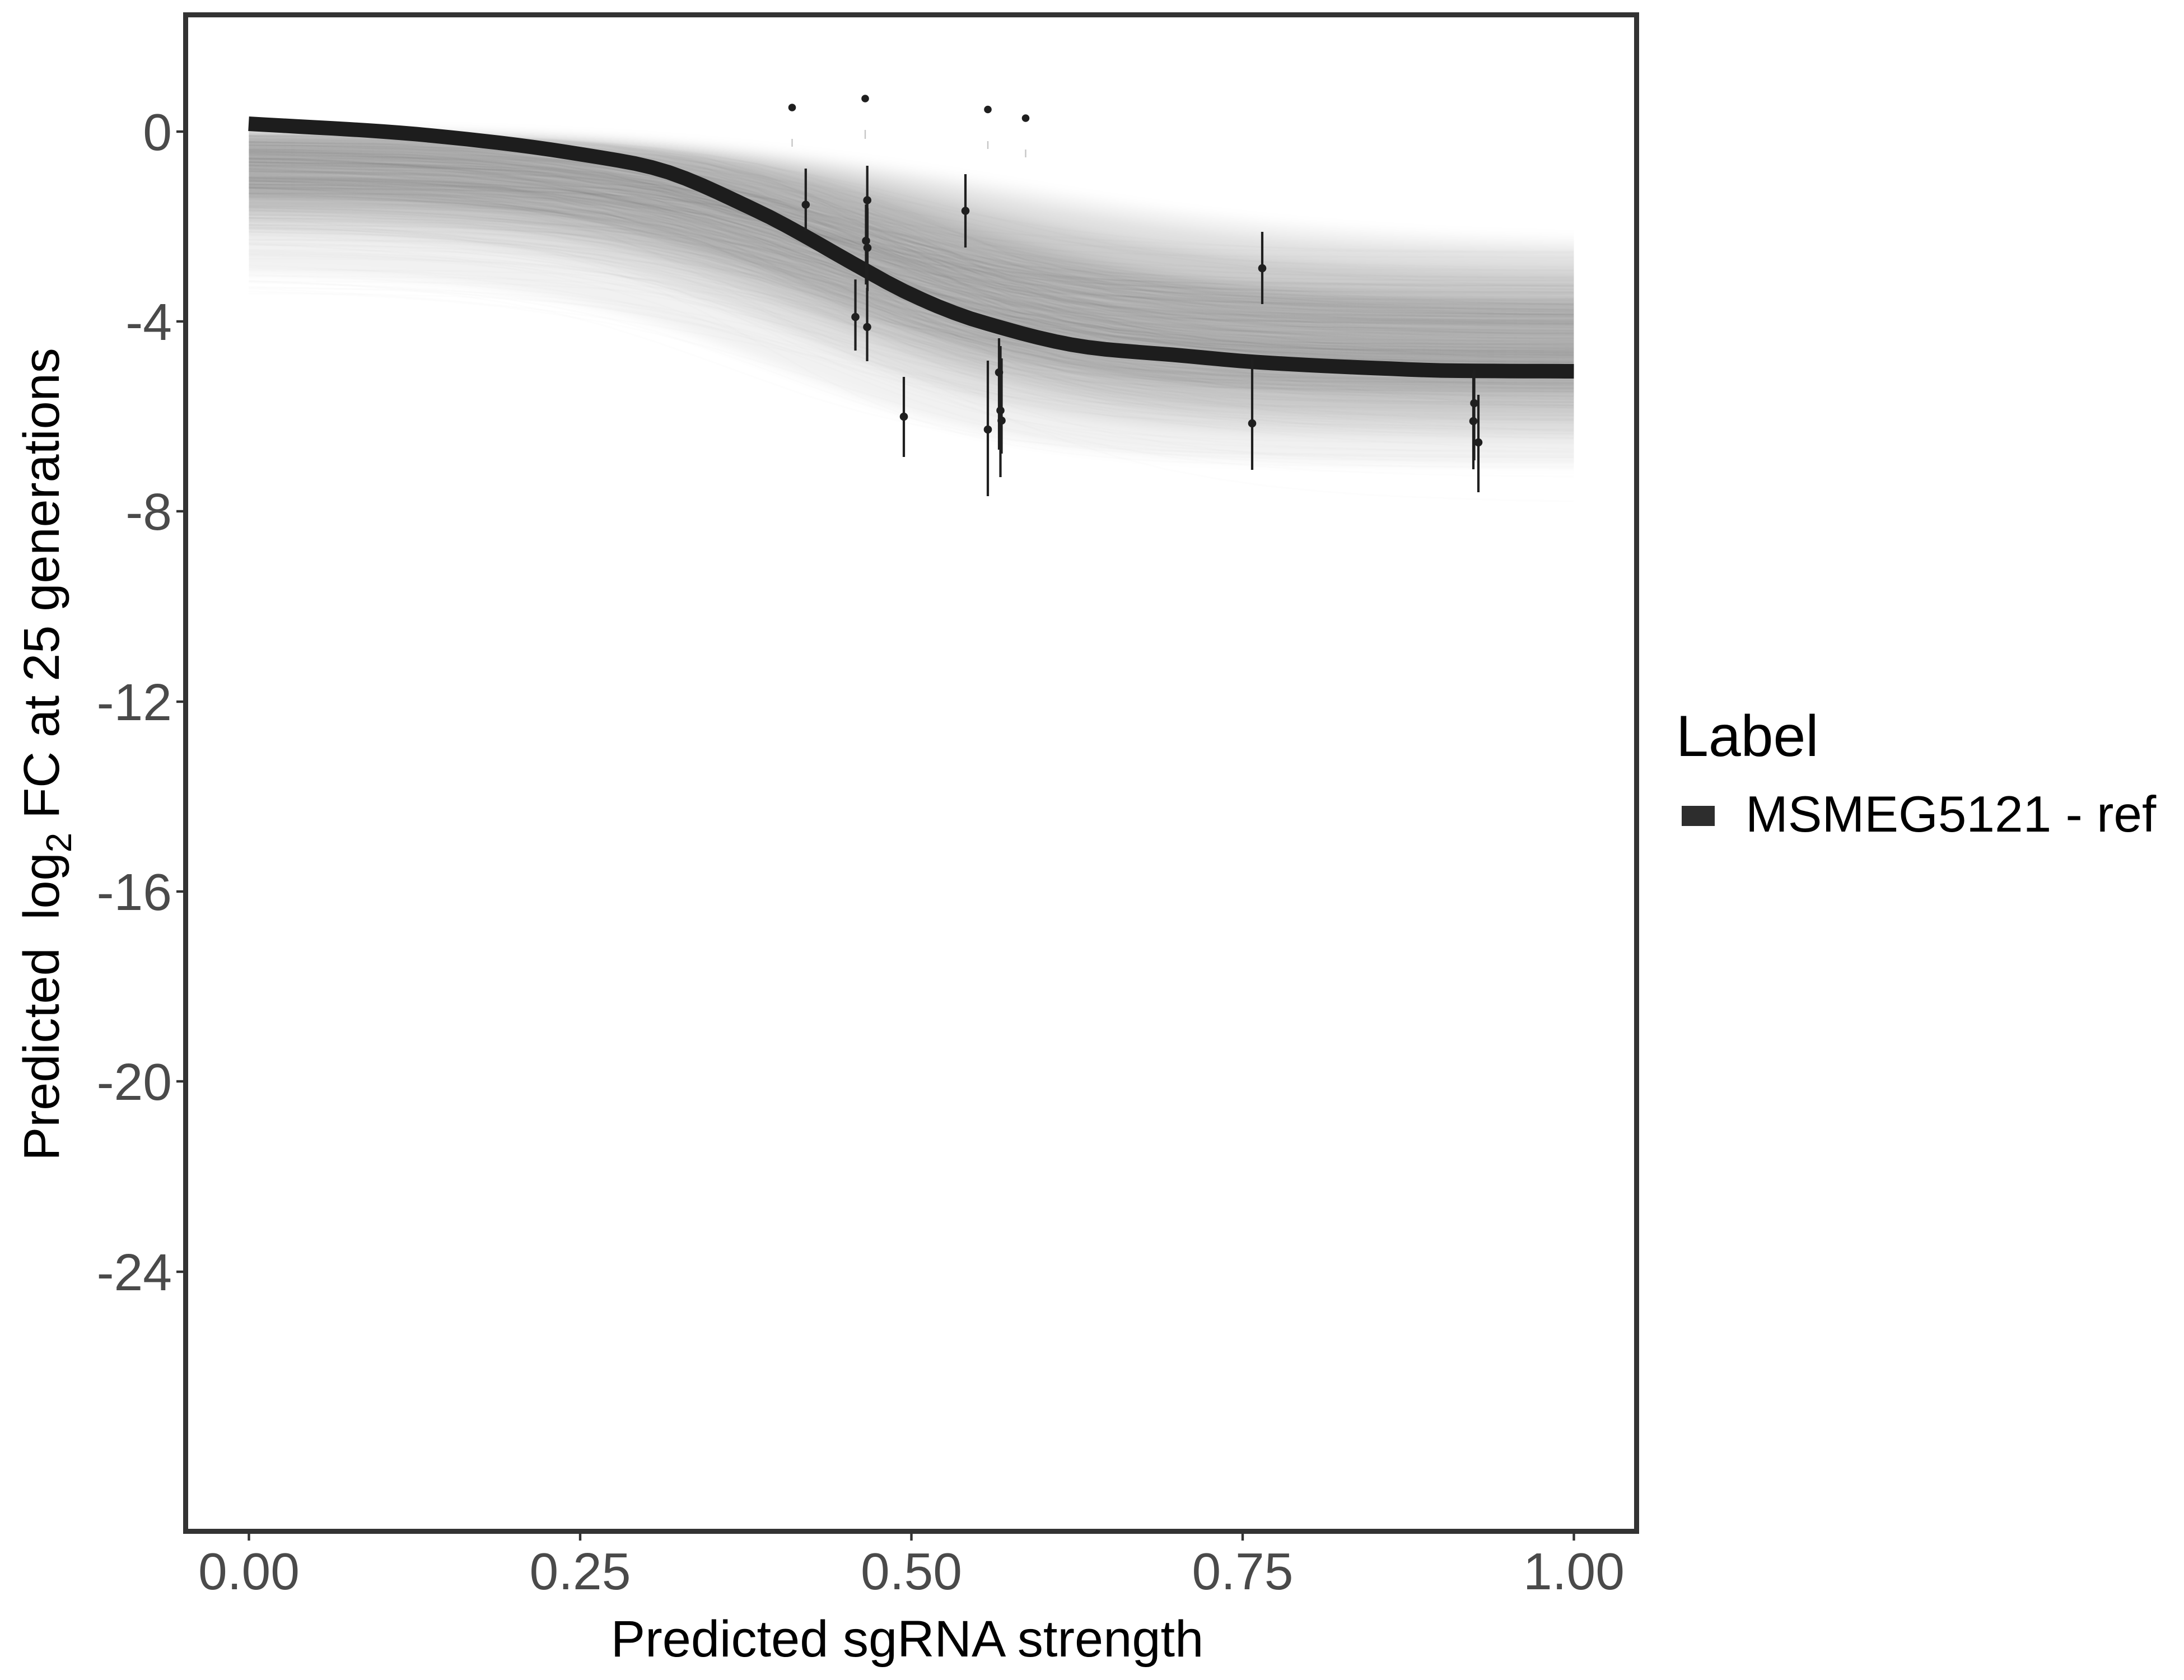 The image size is (2184, 1680). Describe the element at coordinates (1952, 815) in the screenshot. I see `svg-text: MSMEG5121 - ref` at that location.